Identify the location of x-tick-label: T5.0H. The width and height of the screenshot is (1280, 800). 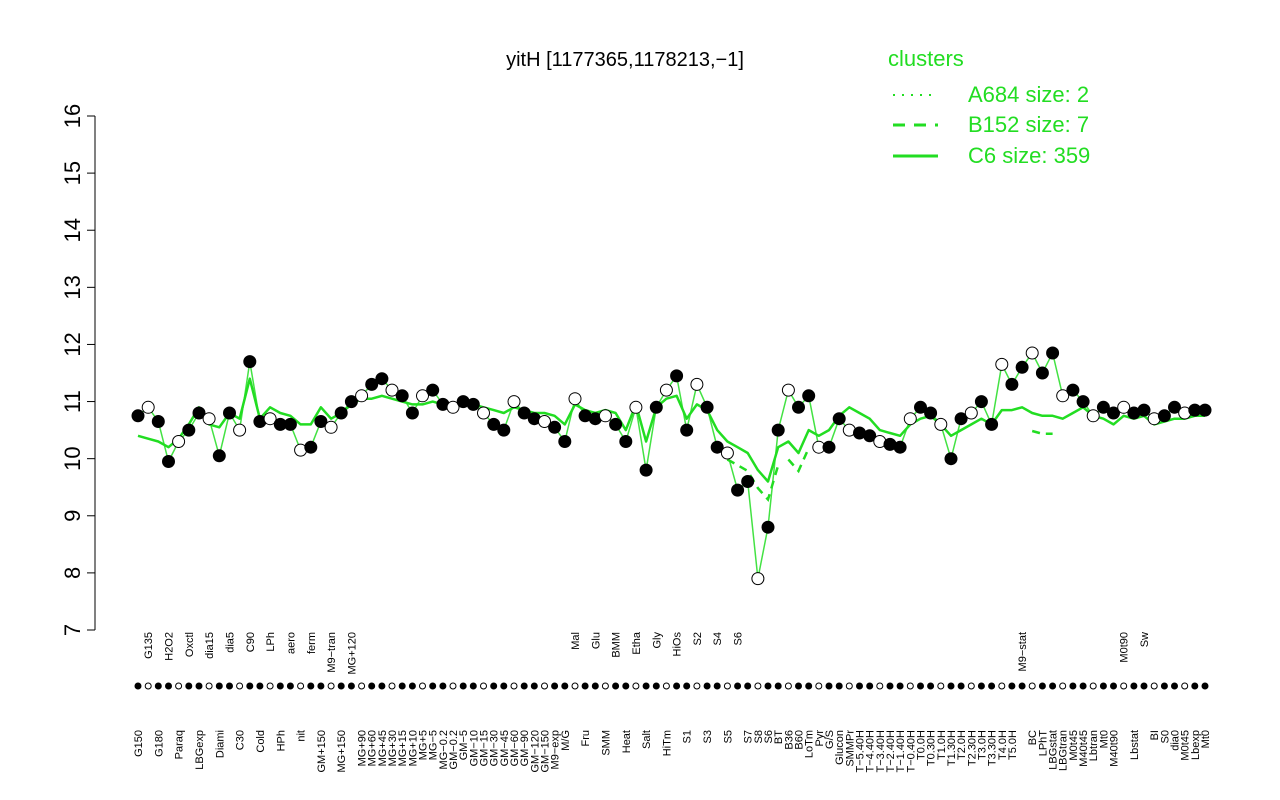
(1013, 745).